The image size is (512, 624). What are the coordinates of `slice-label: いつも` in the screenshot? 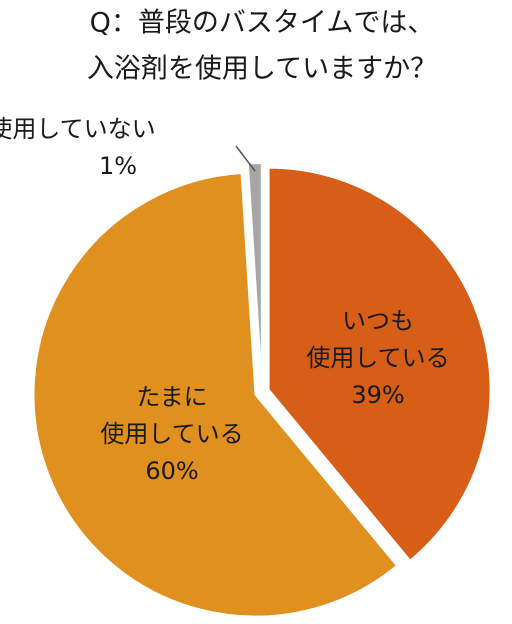 It's located at (378, 321).